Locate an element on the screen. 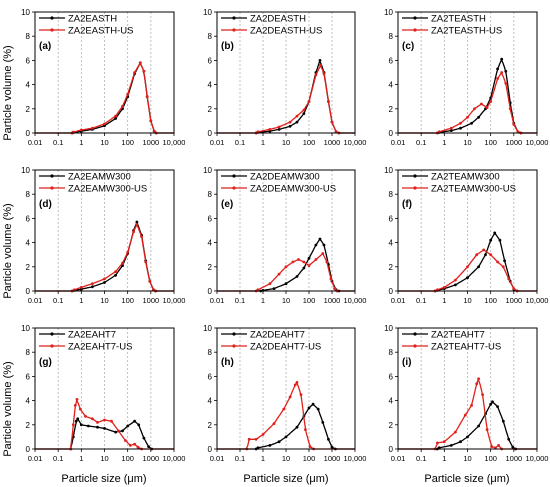  legend-label: ZA2TEAMW300 is located at coordinates (465, 177).